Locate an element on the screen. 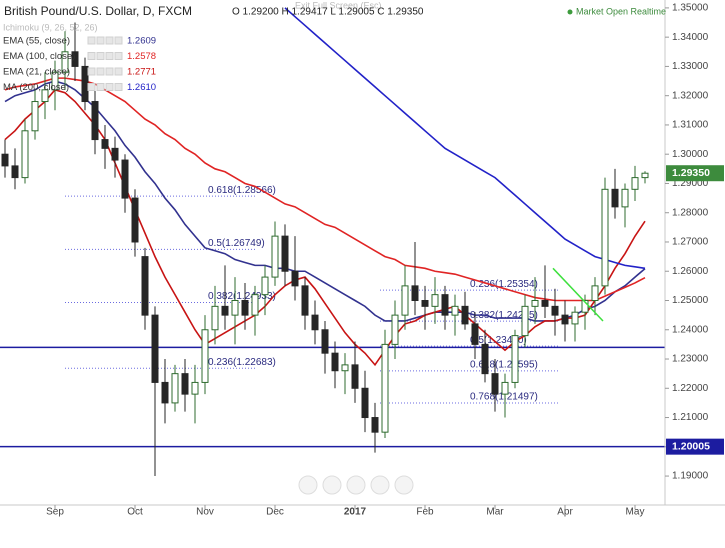  y-tick-label: 1.28000 is located at coordinates (690, 212).